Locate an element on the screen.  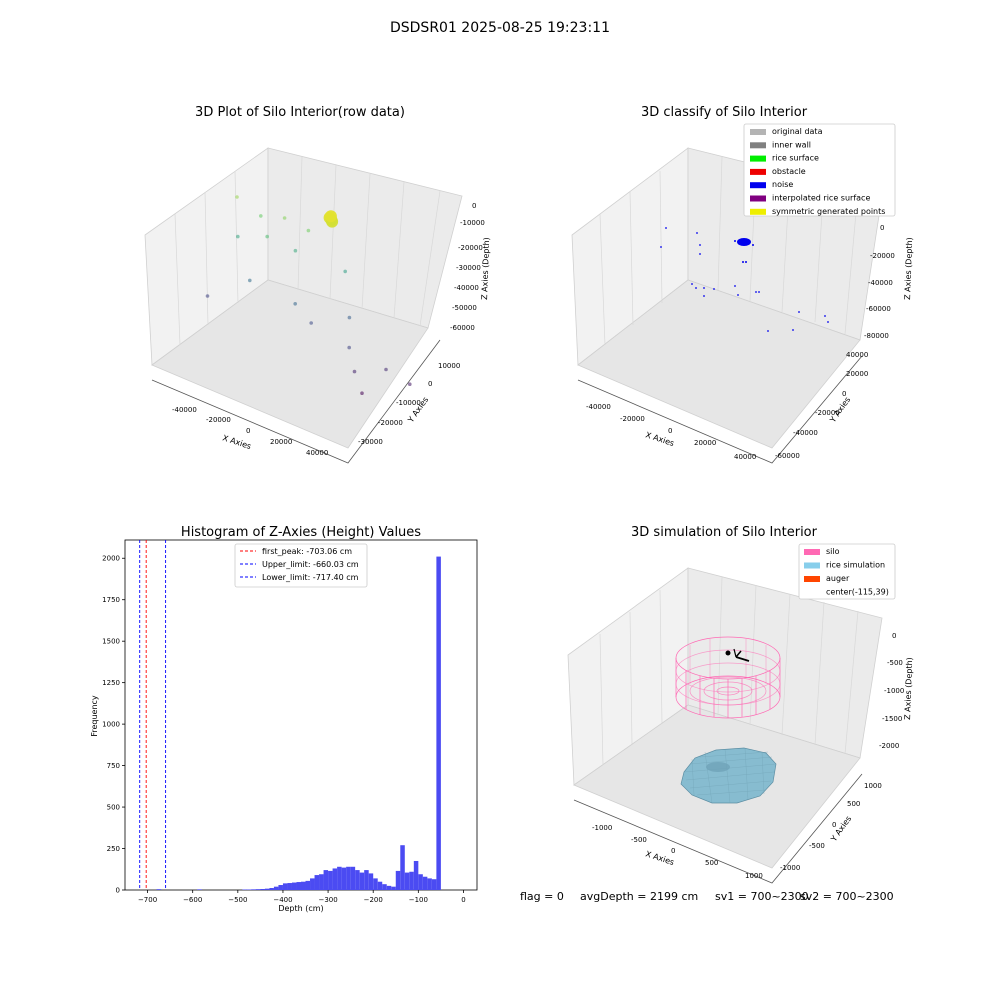
panel-title: 3D simulation of Silo Interior is located at coordinates (724, 532).